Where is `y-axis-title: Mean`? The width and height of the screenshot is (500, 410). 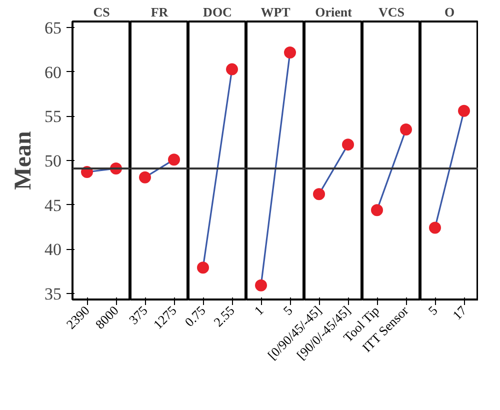 y-axis-title: Mean is located at coordinates (23, 160).